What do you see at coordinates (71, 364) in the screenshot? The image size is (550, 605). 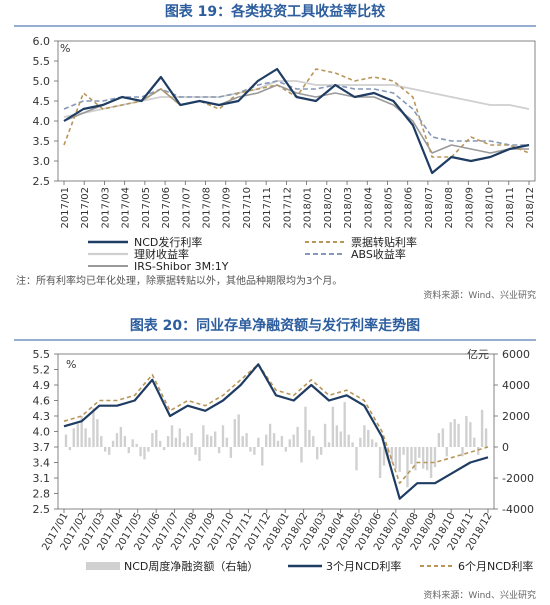 I see `chart2-left-unit: %` at bounding box center [71, 364].